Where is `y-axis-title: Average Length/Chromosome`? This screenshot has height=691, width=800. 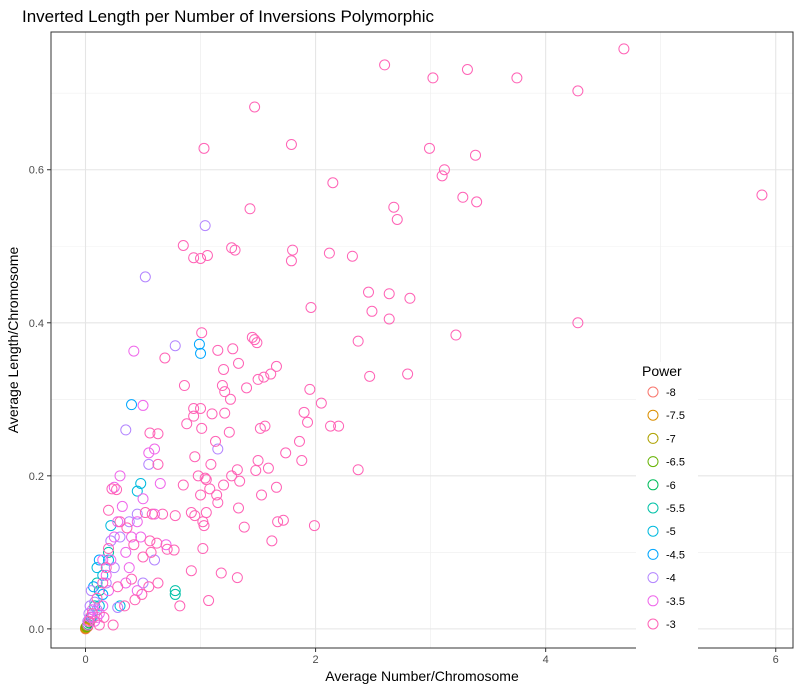 y-axis-title: Average Length/Chromosome is located at coordinates (13, 340).